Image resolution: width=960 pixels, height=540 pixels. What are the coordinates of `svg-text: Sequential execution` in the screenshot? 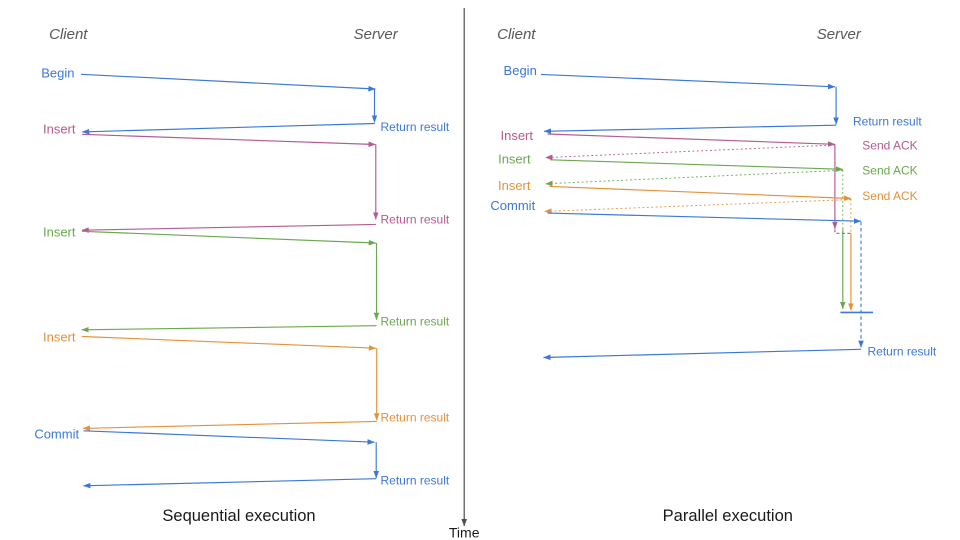 It's located at (238, 516).